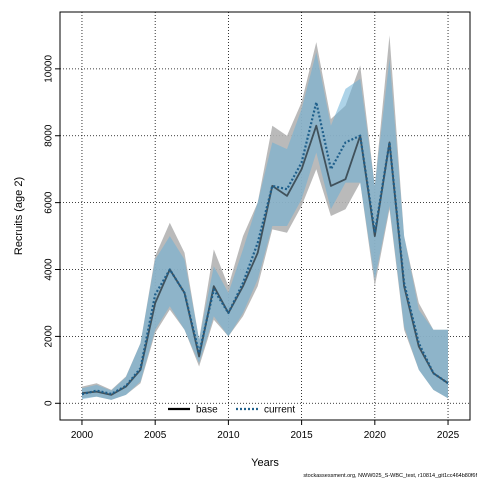  What do you see at coordinates (265, 463) in the screenshot?
I see `x-axis-title: Years` at bounding box center [265, 463].